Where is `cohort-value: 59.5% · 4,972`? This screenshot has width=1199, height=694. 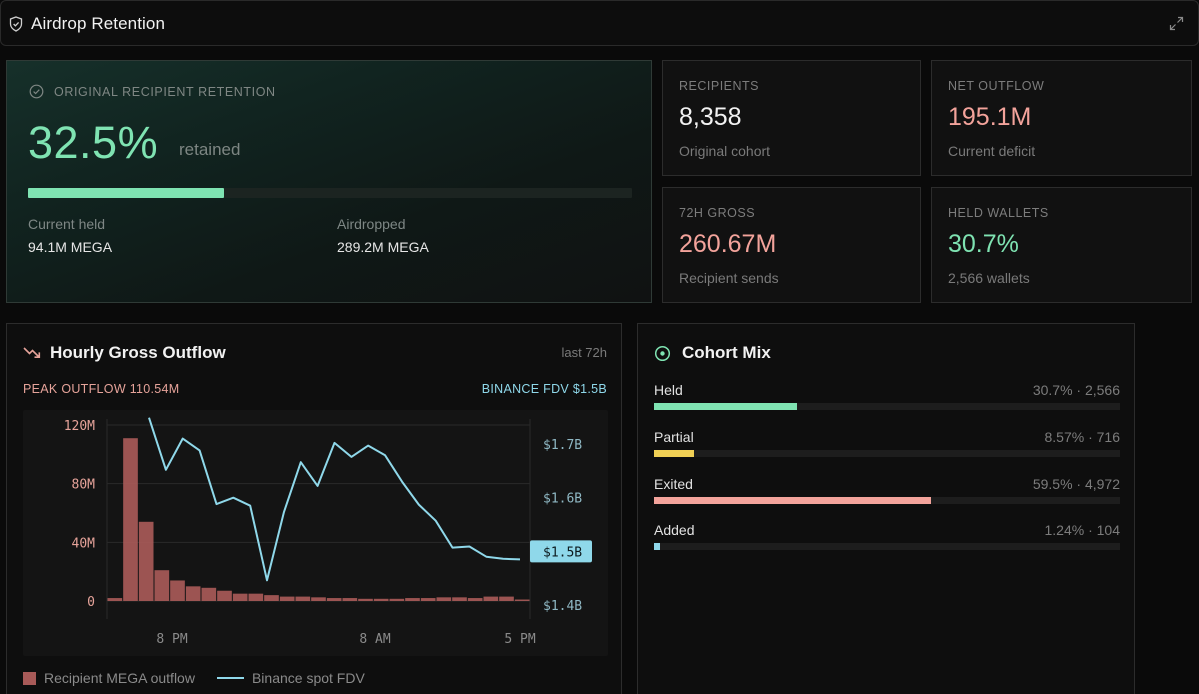 cohort-value: 59.5% · 4,972 is located at coordinates (1076, 484).